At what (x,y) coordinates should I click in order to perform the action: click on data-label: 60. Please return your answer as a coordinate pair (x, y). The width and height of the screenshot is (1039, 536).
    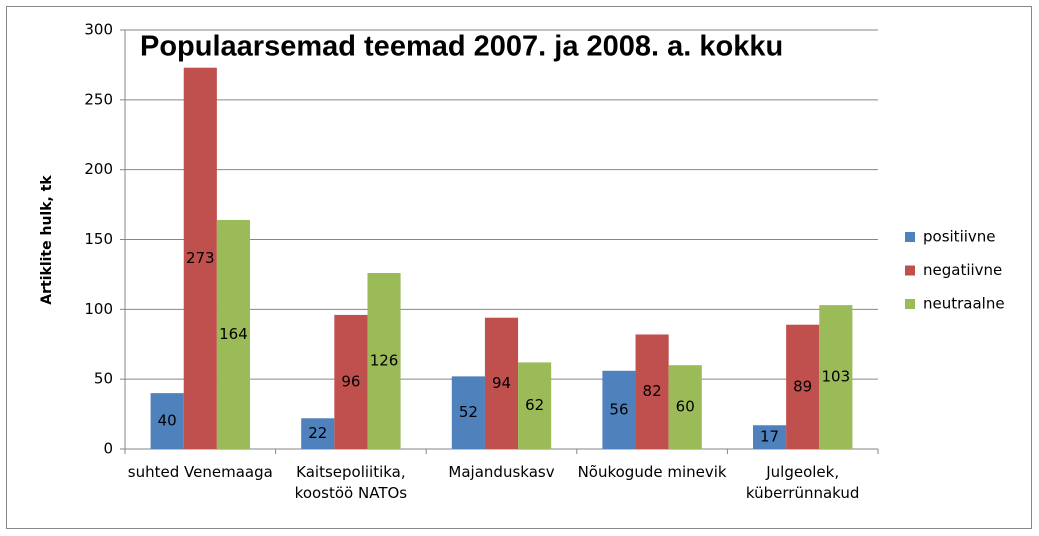
    Looking at the image, I should click on (685, 407).